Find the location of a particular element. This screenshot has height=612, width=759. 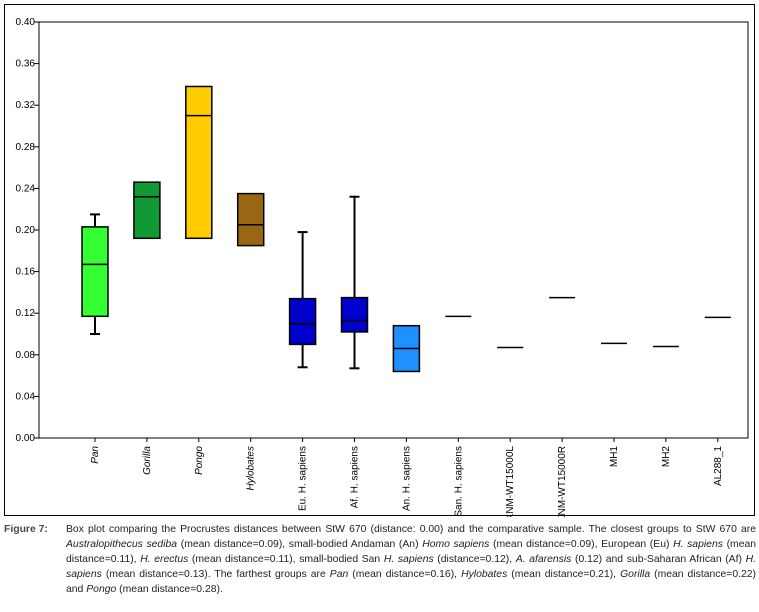

y-tick-label: 0.28 is located at coordinates (26, 147).